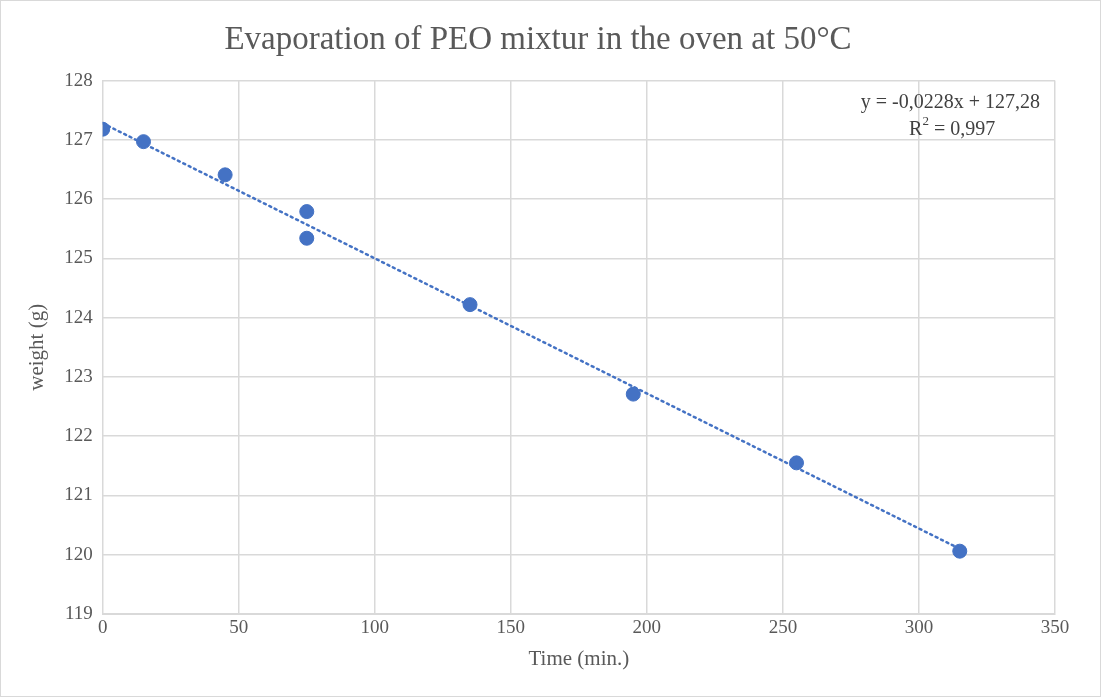  What do you see at coordinates (647, 627) in the screenshot?
I see `x-tick-label: 200` at bounding box center [647, 627].